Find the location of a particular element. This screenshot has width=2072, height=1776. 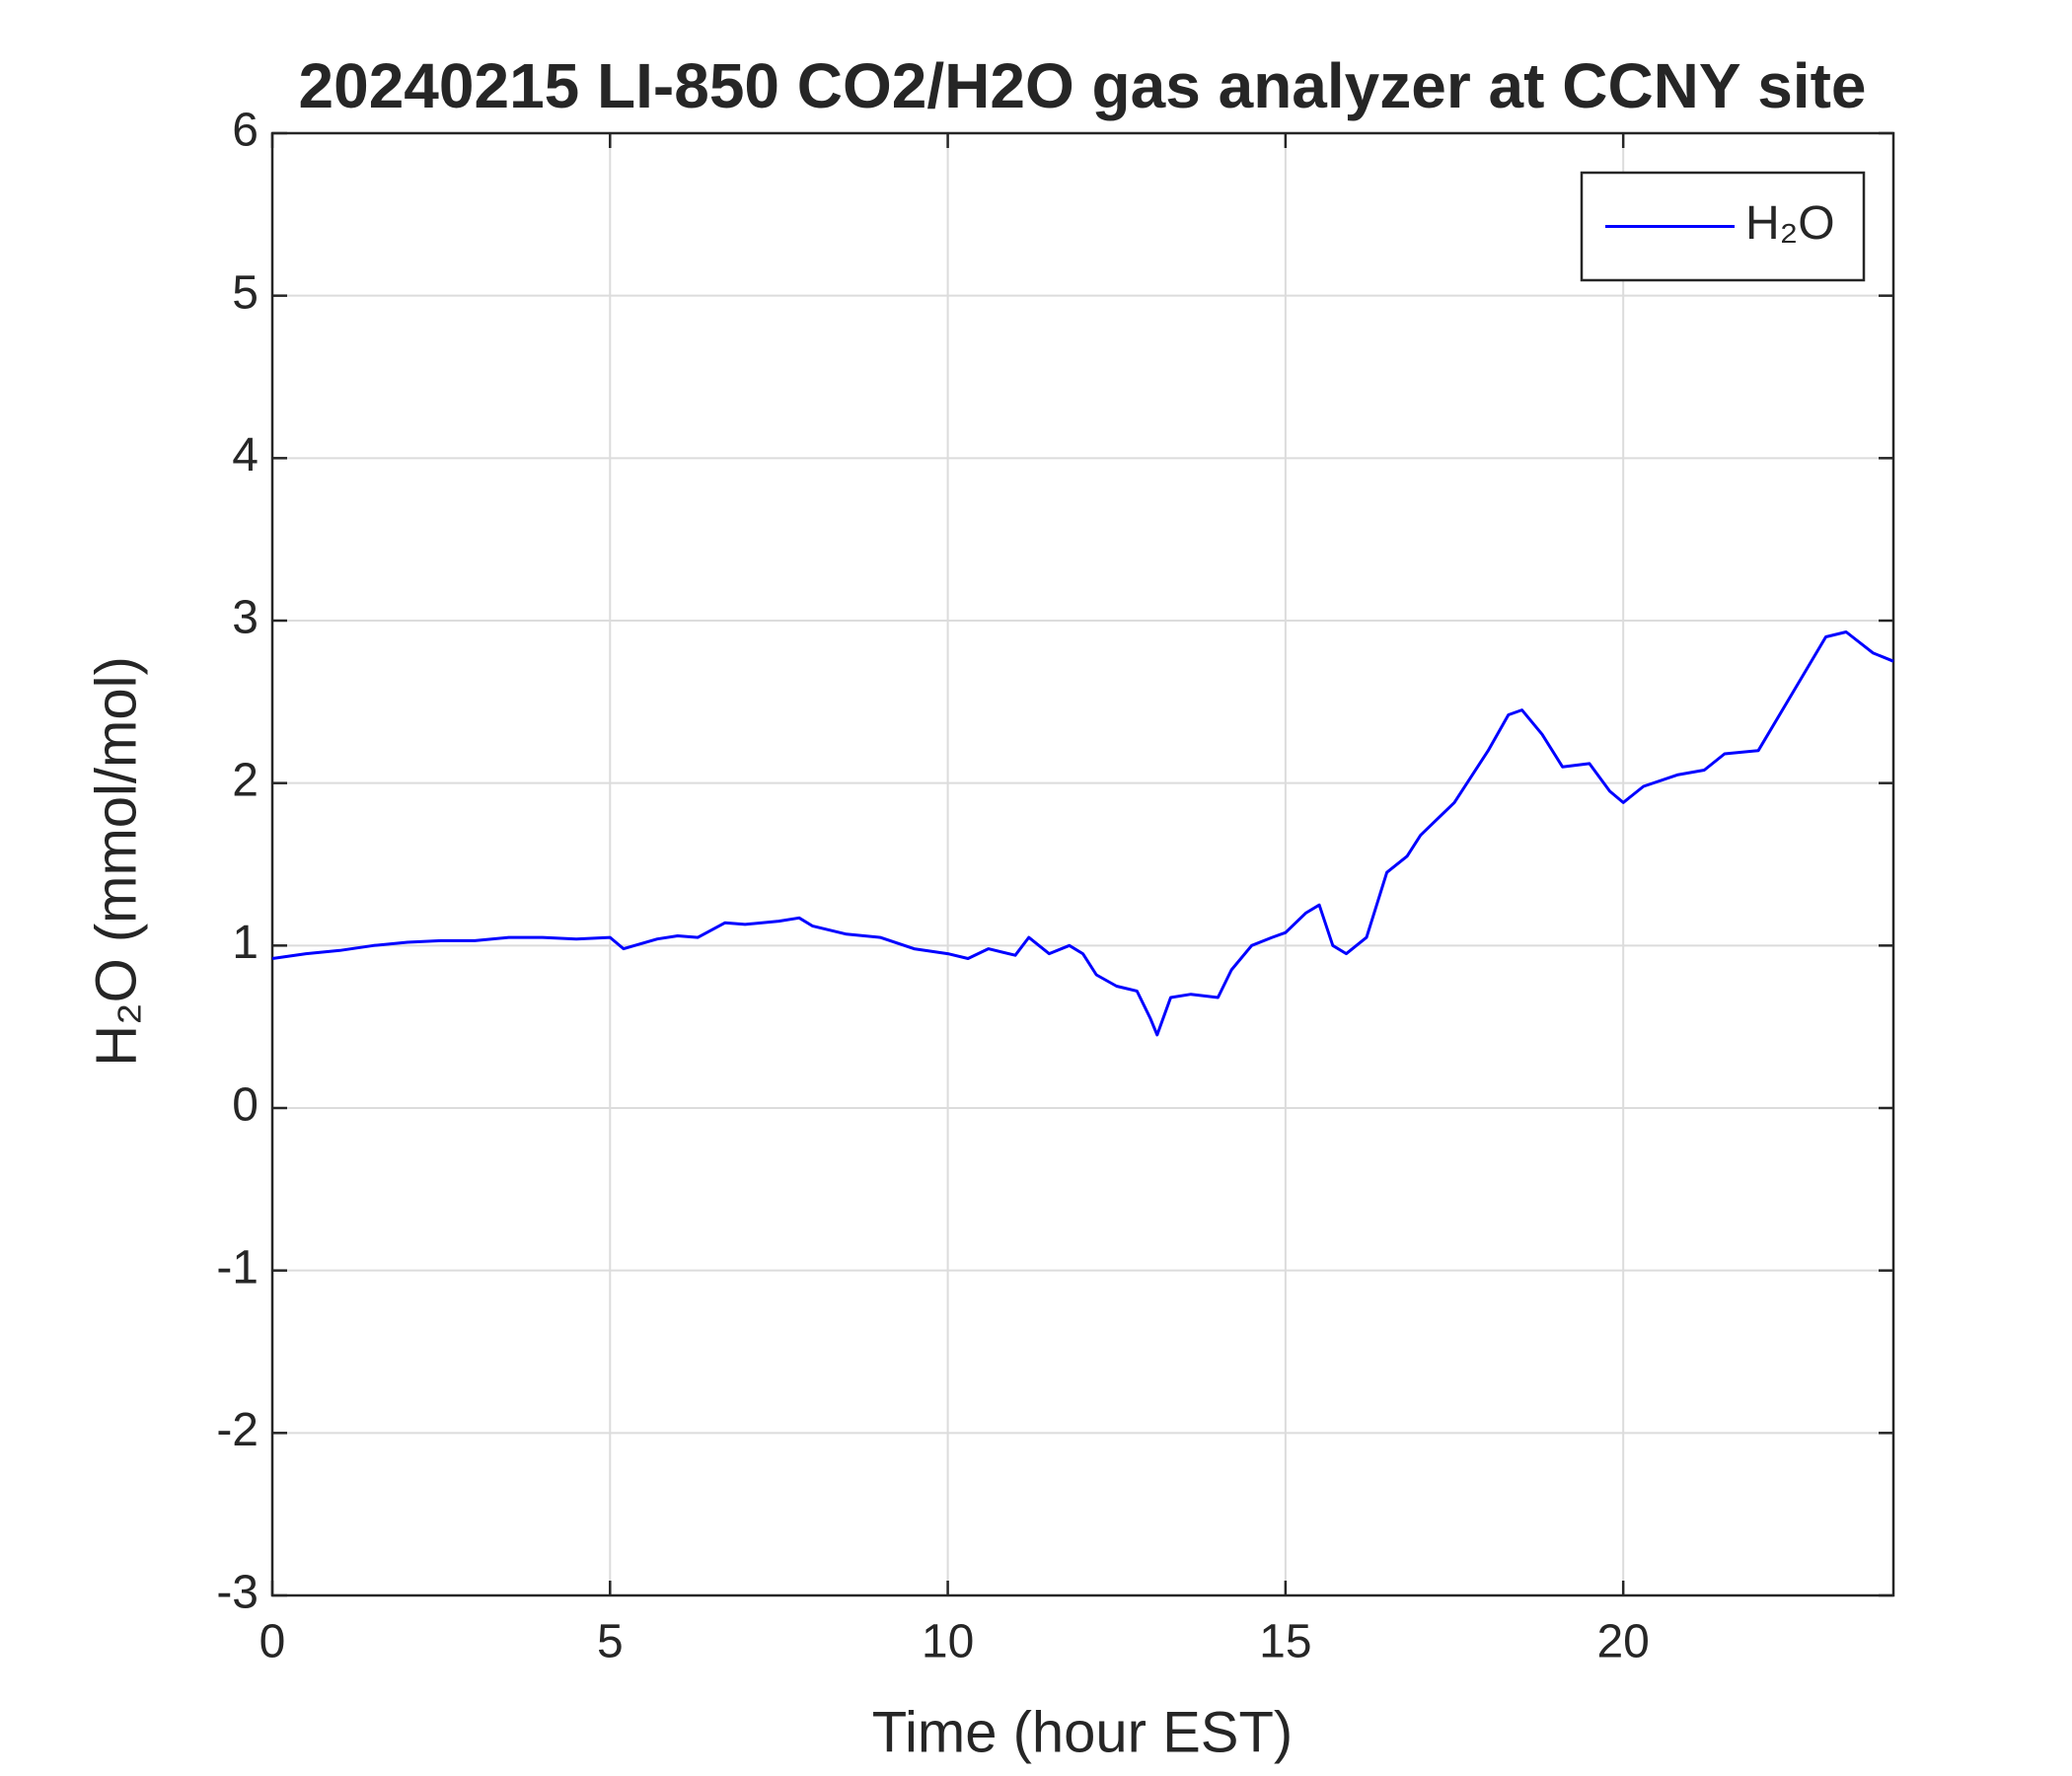

x-tick-label: 10 is located at coordinates (948, 1642).